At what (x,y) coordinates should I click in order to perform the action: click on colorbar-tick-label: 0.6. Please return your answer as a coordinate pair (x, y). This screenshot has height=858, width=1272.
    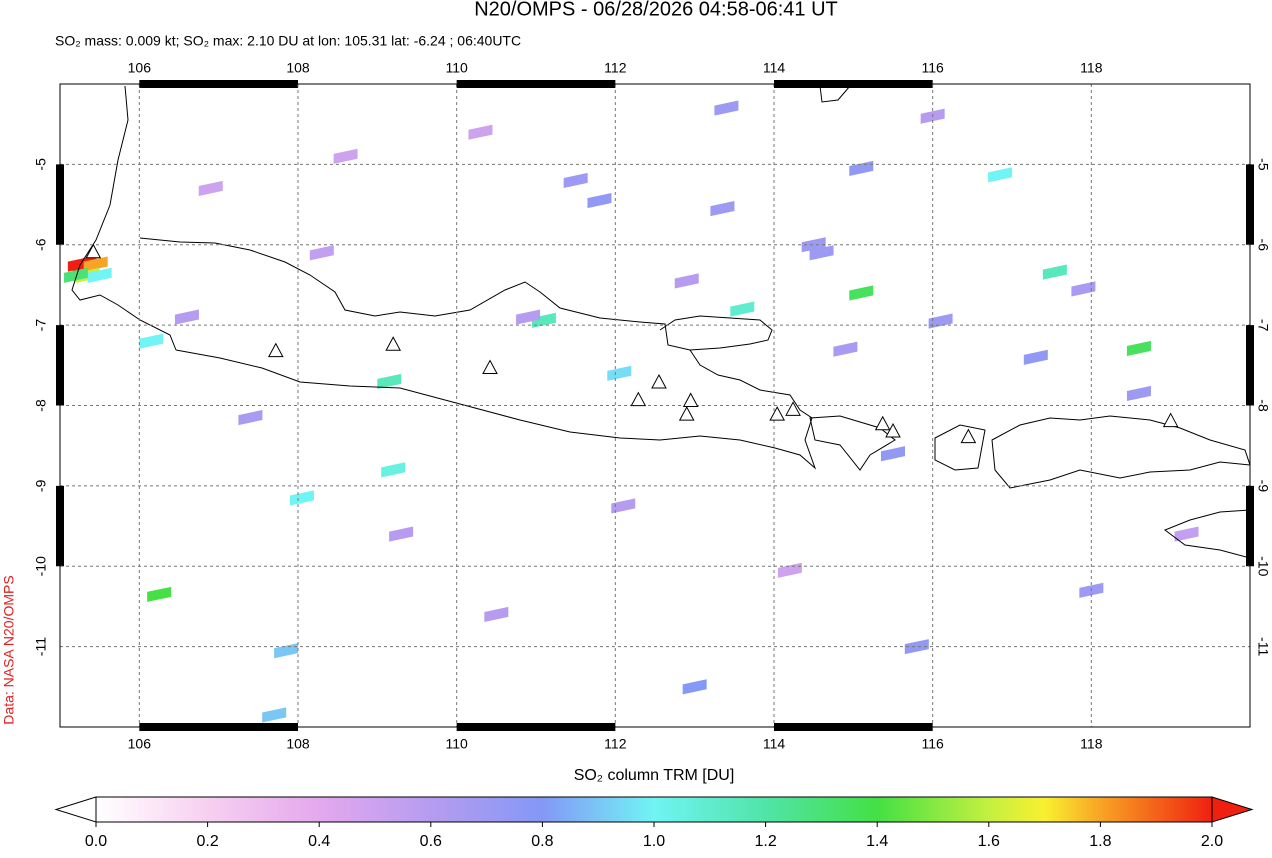
    Looking at the image, I should click on (431, 841).